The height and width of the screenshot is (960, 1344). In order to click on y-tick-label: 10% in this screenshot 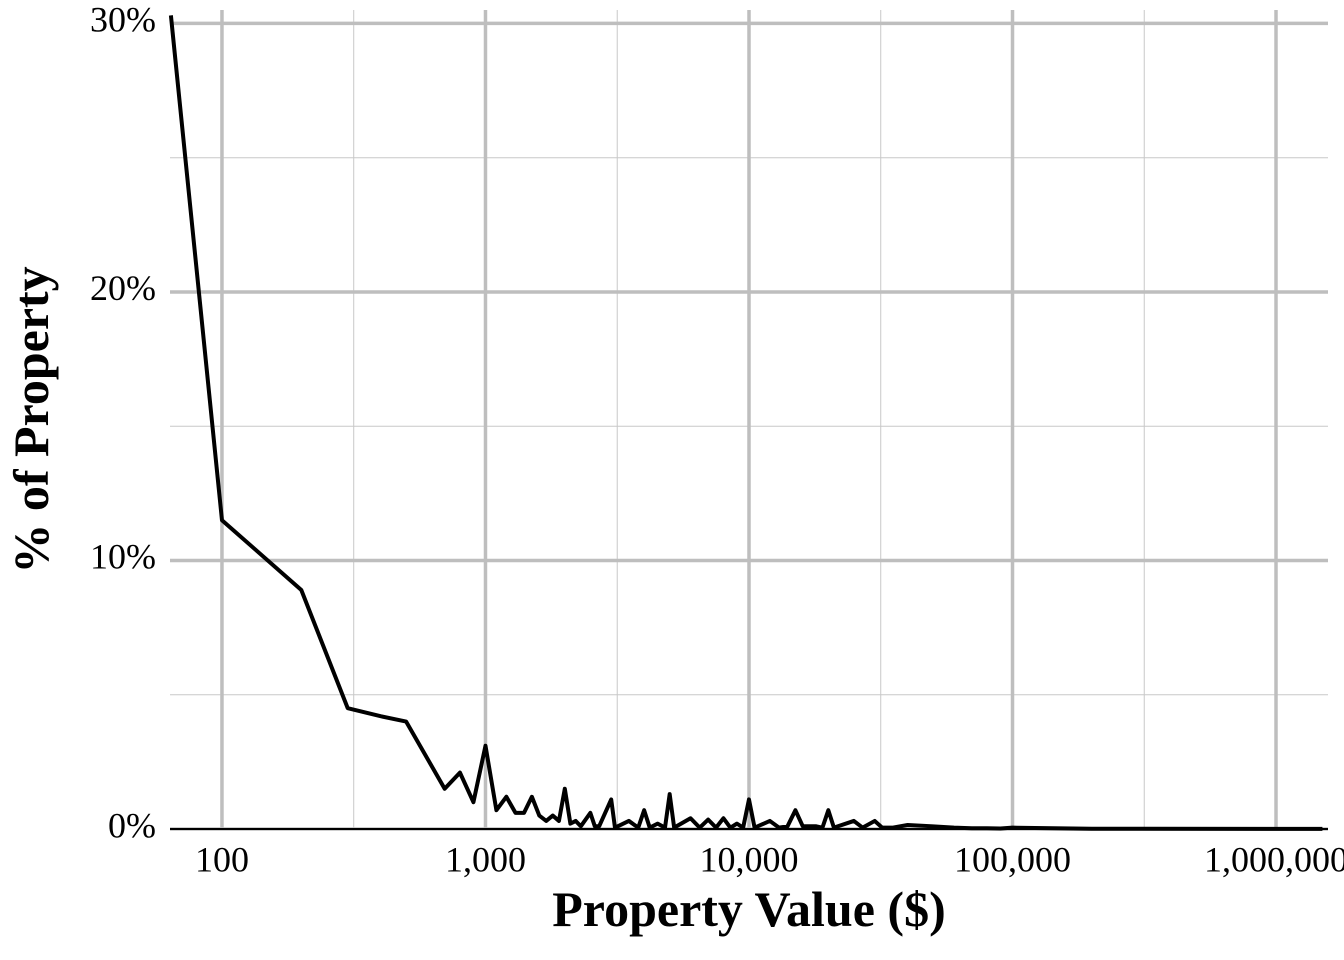, I will do `click(123, 557)`.